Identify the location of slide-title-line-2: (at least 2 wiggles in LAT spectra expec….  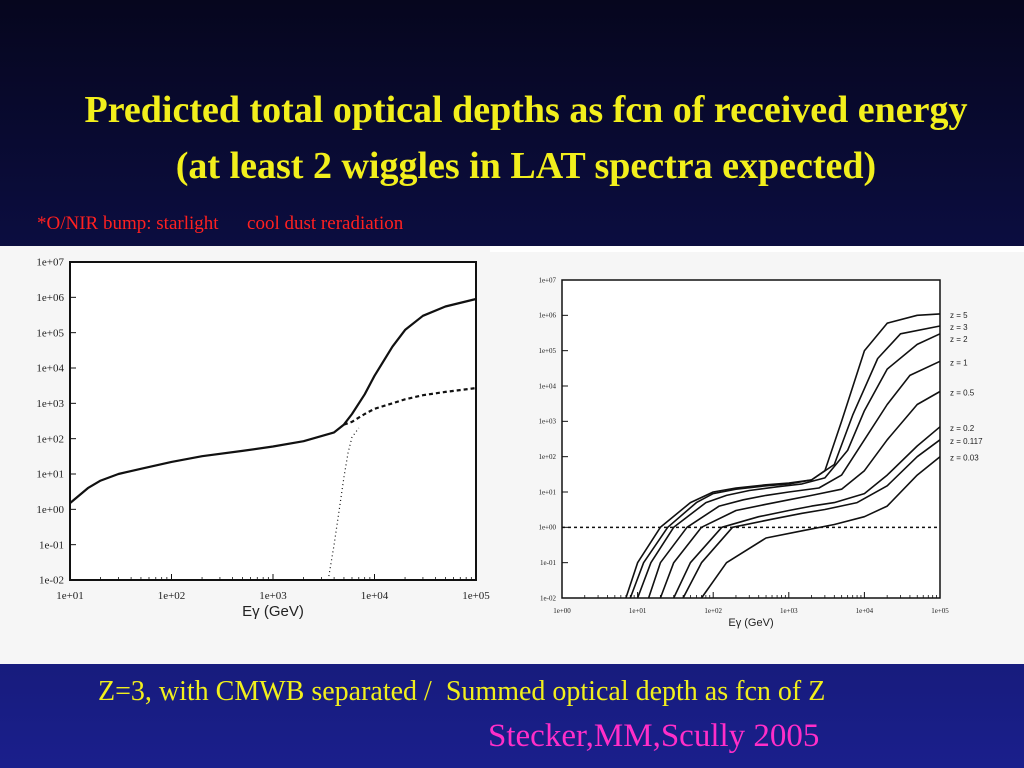
(526, 166).